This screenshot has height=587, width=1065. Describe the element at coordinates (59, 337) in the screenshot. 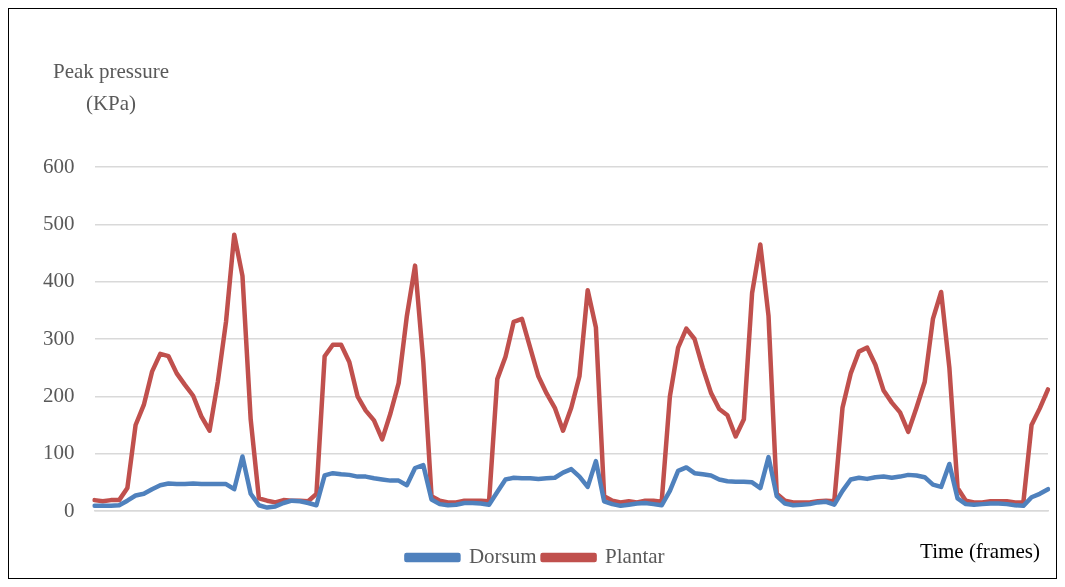

I see `y-tick-label: 300` at that location.